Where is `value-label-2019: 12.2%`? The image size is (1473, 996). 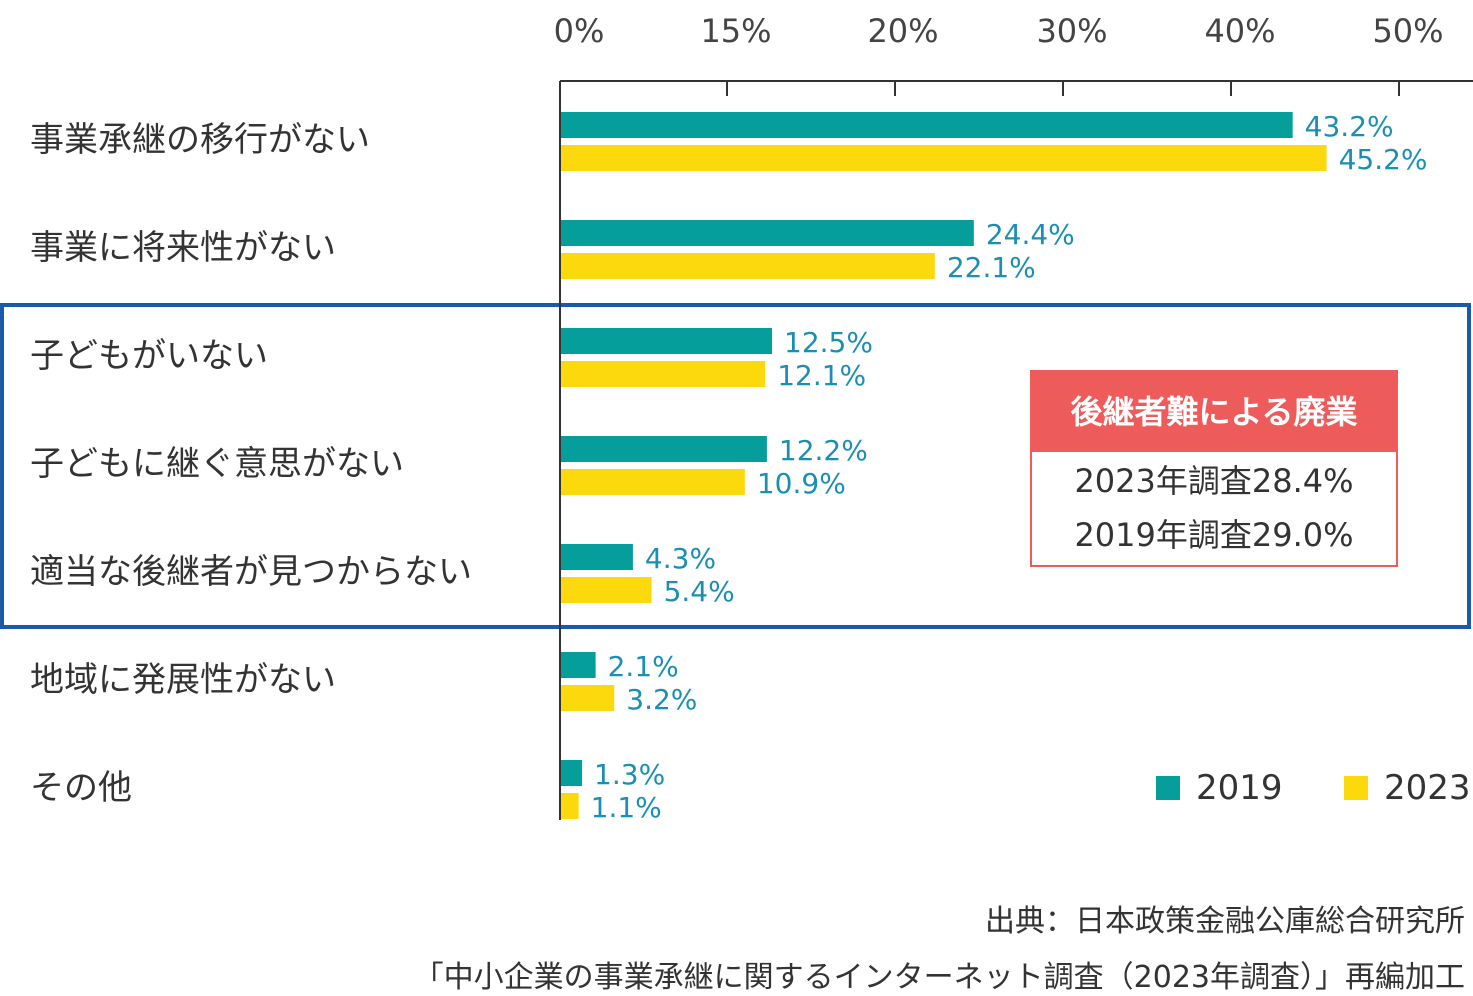
value-label-2019: 12.2% is located at coordinates (823, 450).